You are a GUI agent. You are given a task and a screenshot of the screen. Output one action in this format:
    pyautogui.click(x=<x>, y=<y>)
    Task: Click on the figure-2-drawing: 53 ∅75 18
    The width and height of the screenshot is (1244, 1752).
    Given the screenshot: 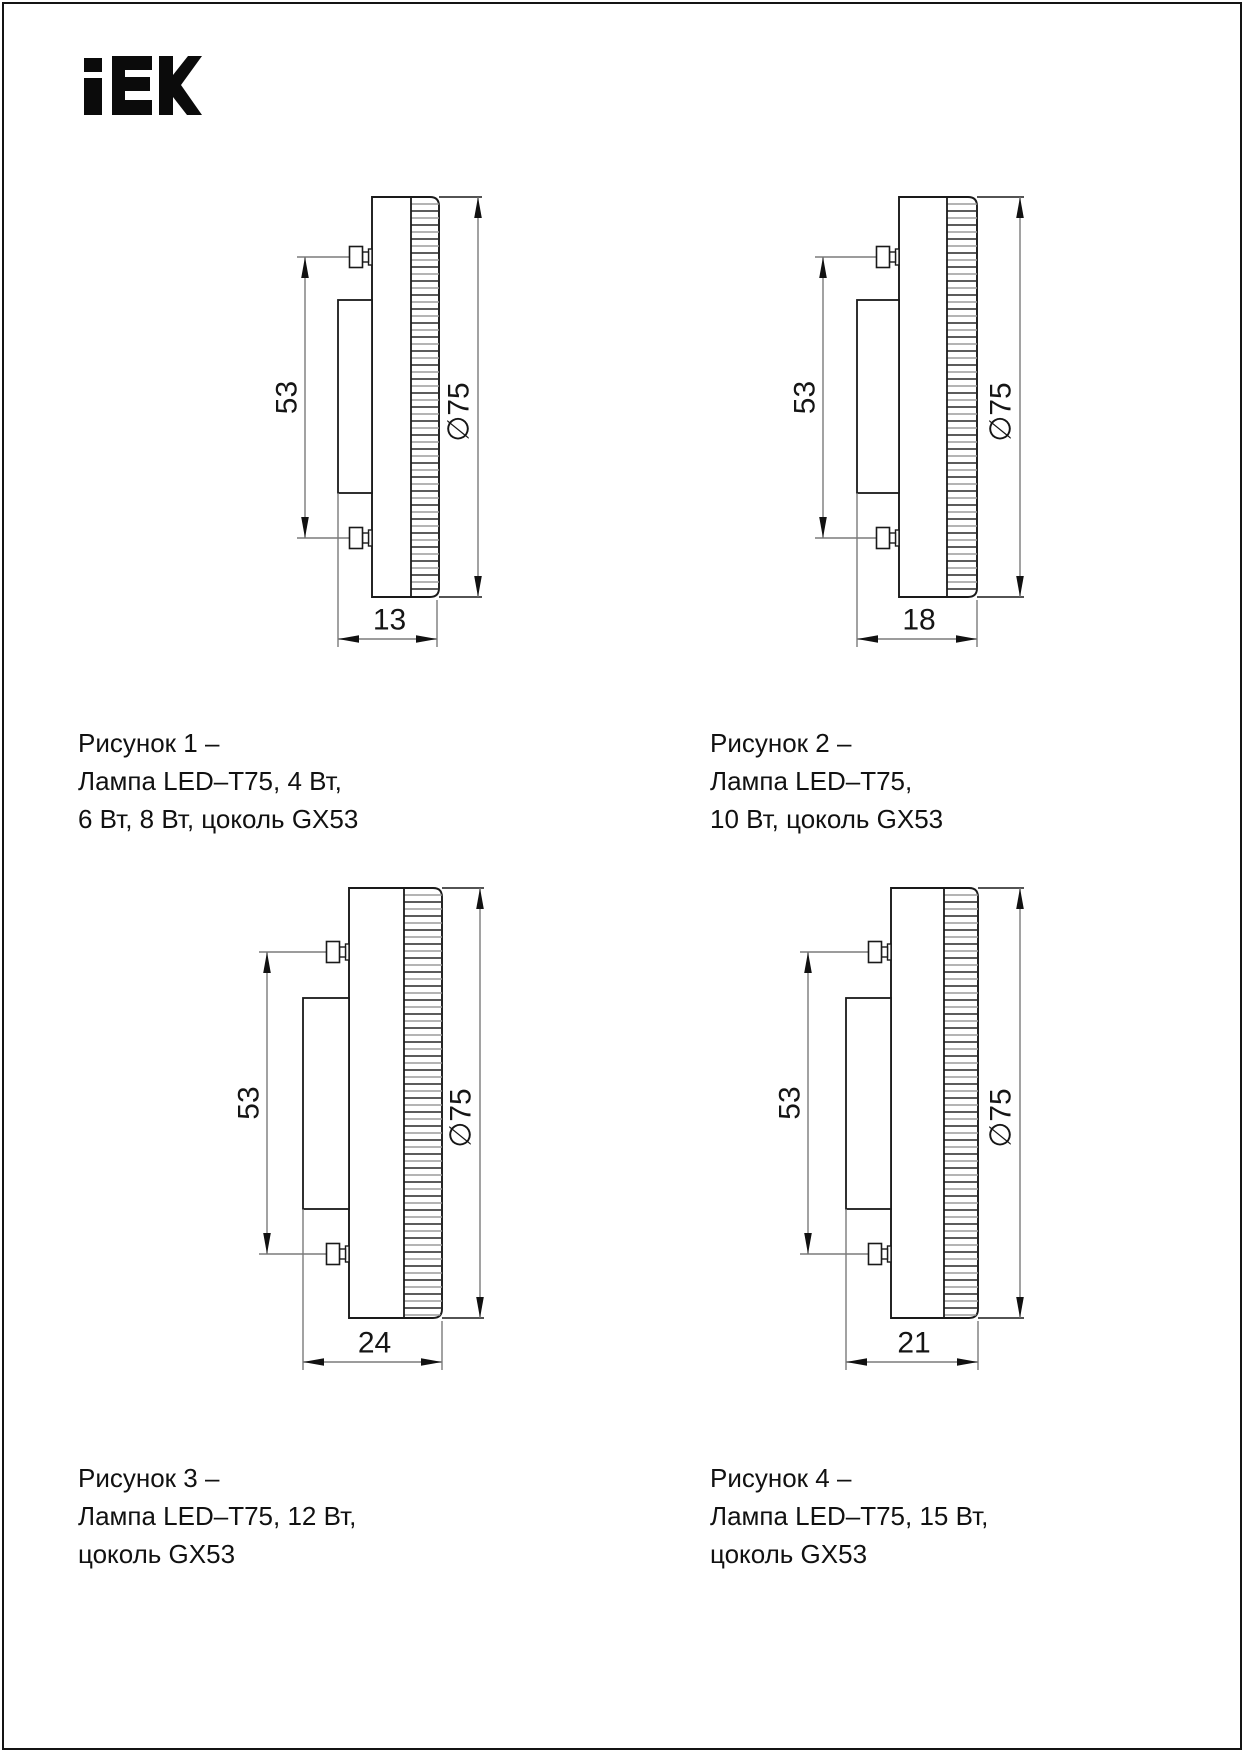 What is the action you would take?
    pyautogui.click(x=906, y=421)
    